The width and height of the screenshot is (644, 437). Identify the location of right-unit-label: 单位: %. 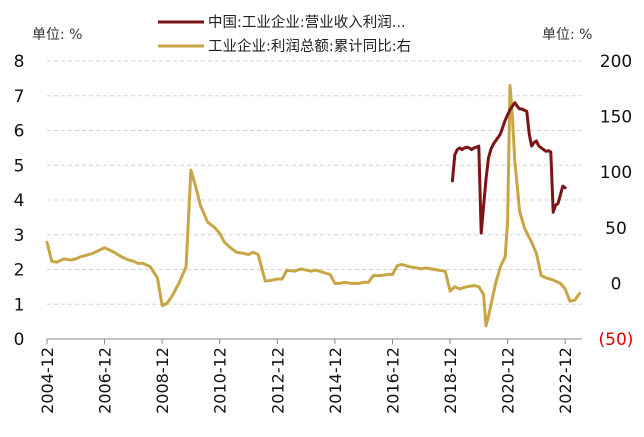
(567, 35).